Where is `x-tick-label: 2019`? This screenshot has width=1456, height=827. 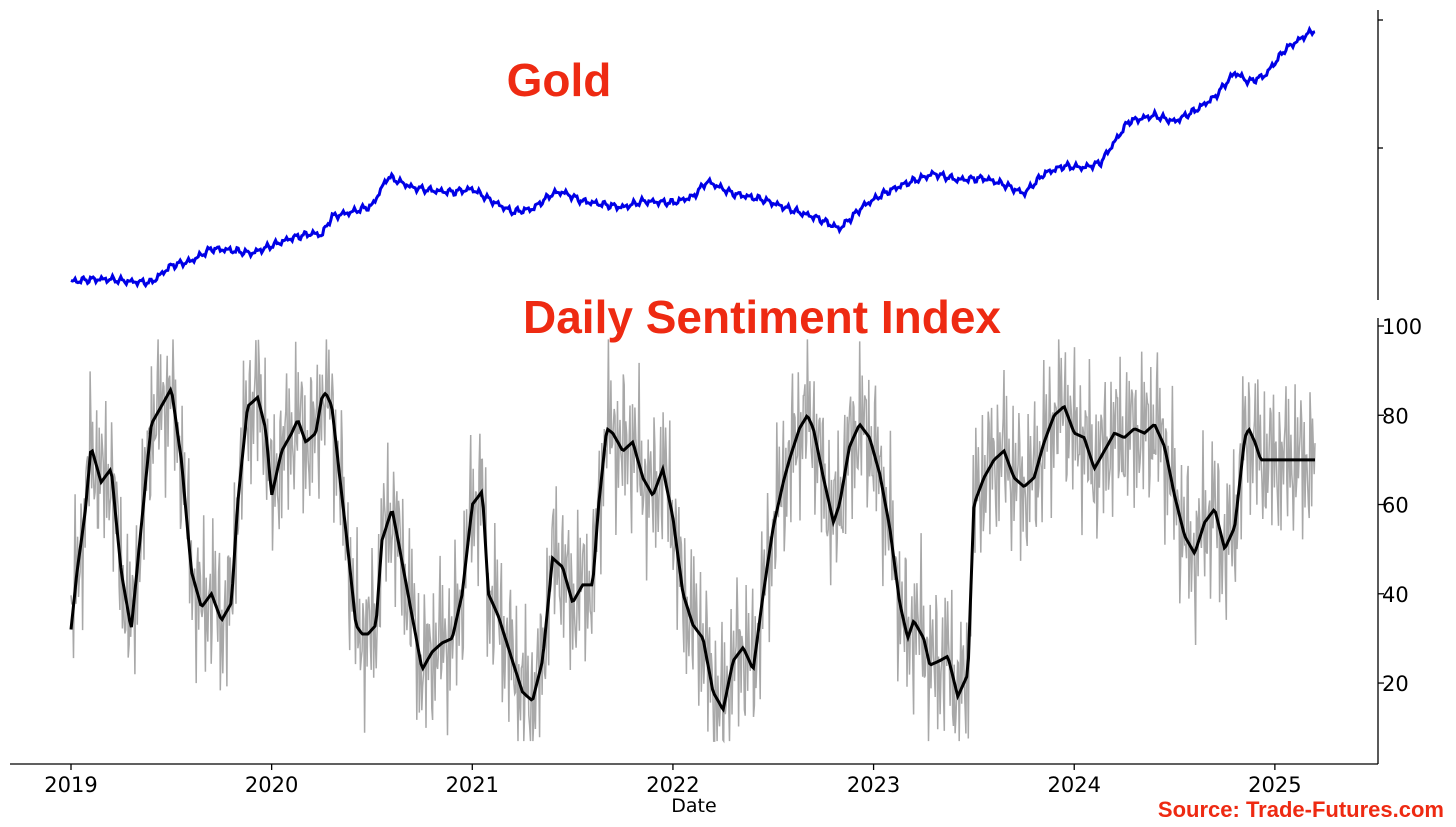 x-tick-label: 2019 is located at coordinates (70, 785).